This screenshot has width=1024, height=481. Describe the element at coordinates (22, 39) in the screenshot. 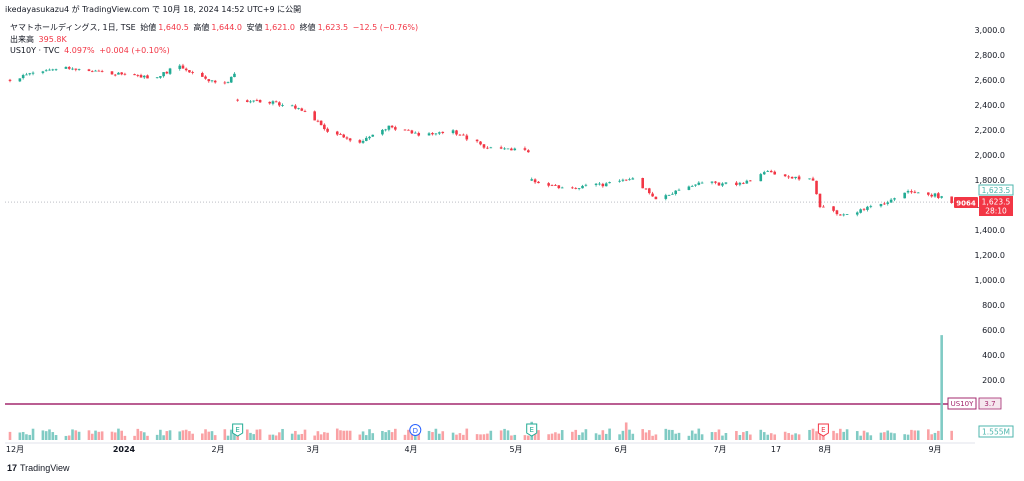

I see `legend-volume-label: 出来高` at that location.